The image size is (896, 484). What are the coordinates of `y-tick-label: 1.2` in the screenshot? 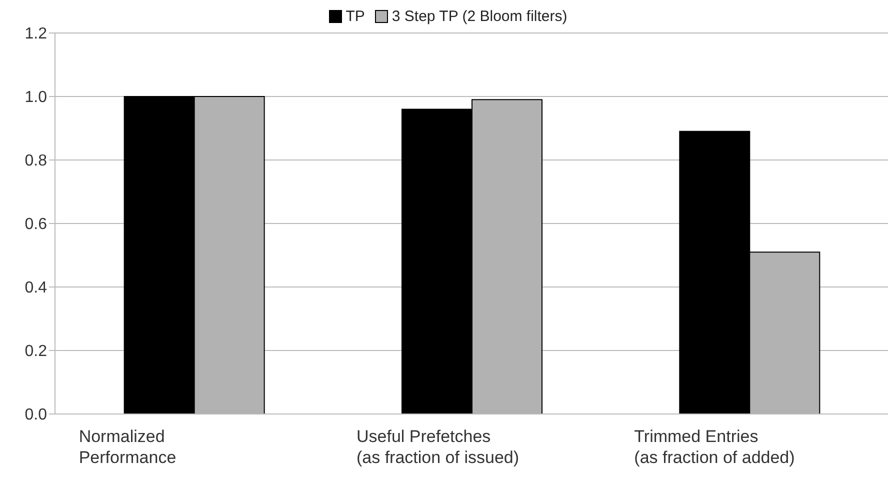 It's located at (36, 34).